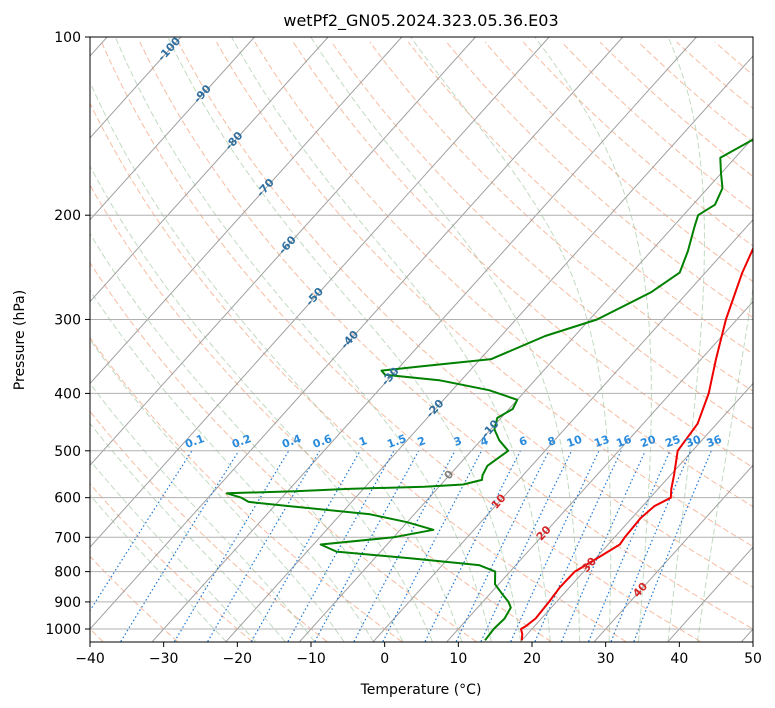 This screenshot has height=708, width=775. What do you see at coordinates (422, 441) in the screenshot?
I see `mixing-ratio-label: 2` at bounding box center [422, 441].